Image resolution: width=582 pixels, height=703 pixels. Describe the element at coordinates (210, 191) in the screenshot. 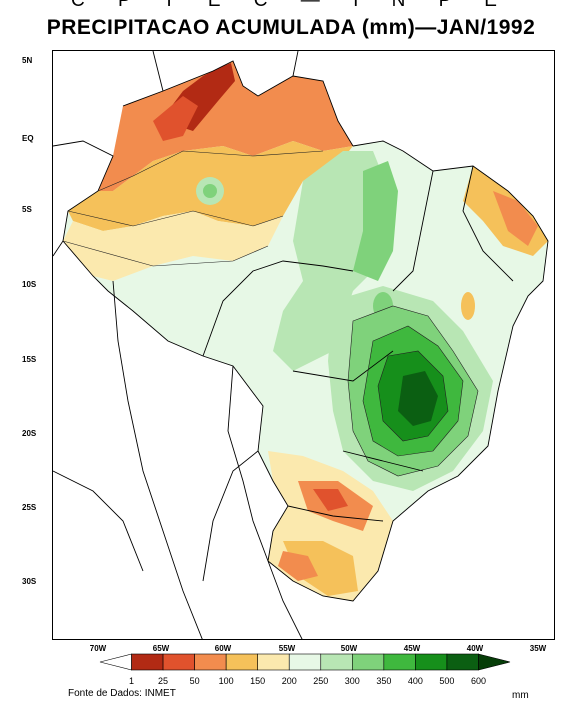

I see `amazon-wet-core` at that location.